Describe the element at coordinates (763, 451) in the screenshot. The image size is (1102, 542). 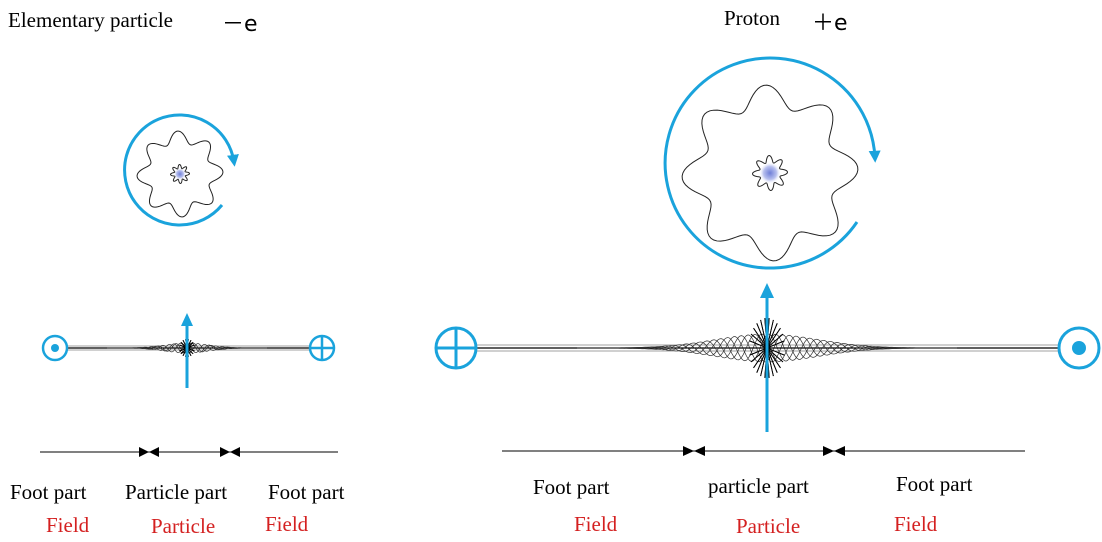
I see `proton-scale-bar` at that location.